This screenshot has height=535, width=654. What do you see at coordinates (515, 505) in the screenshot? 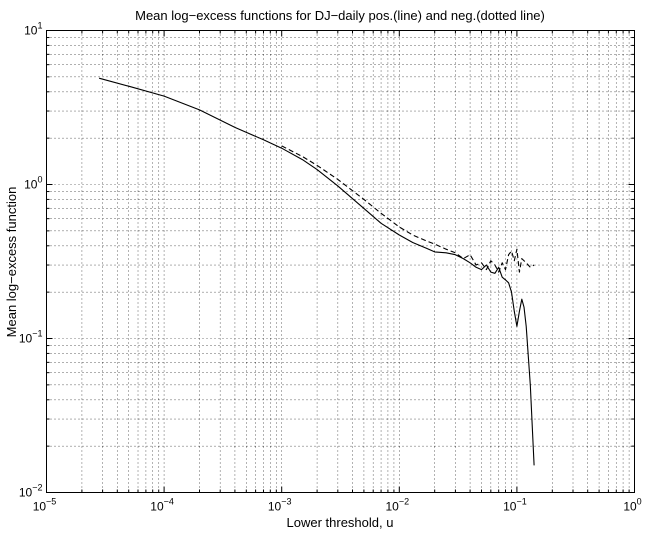
I see `x-tick-label: 10⁻¹` at bounding box center [515, 505].